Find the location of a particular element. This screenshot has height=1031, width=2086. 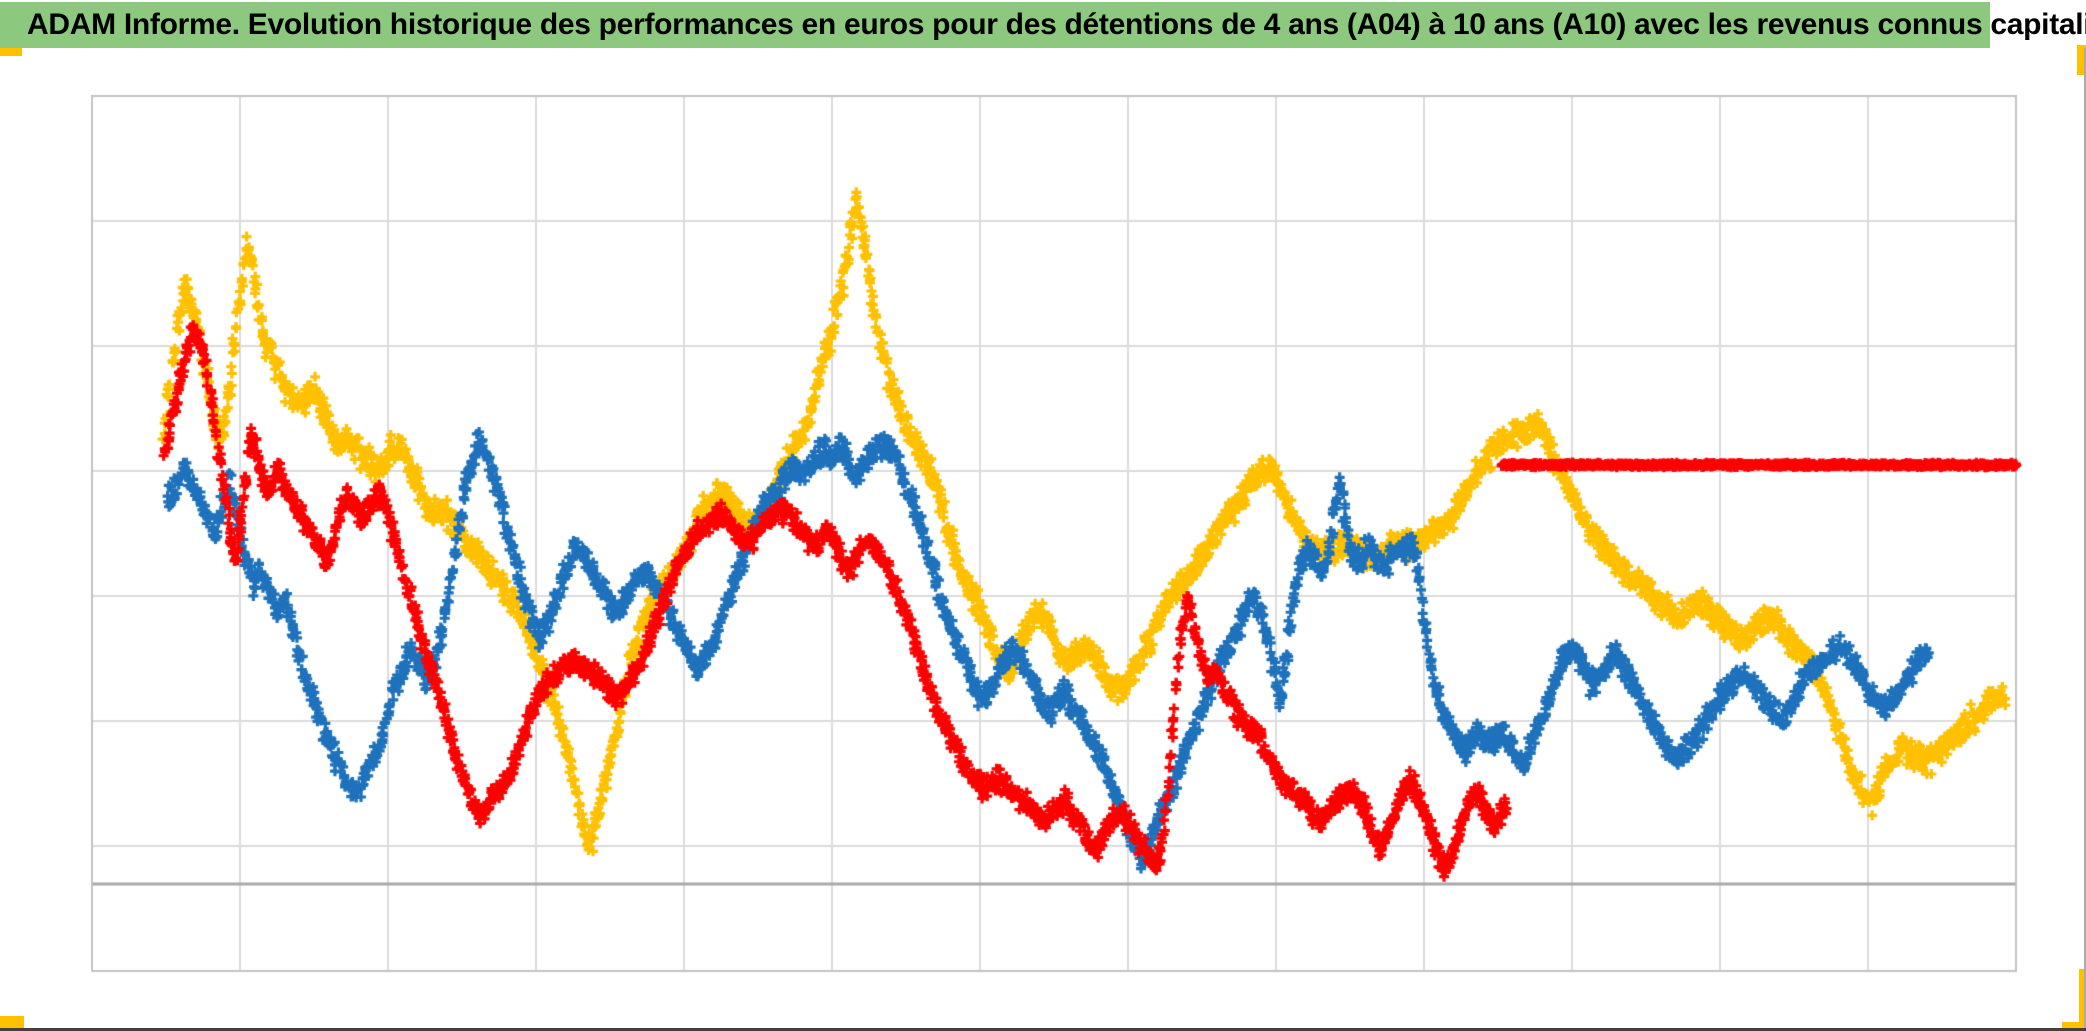

corner-accent-bottom-left is located at coordinates (12, 1022).